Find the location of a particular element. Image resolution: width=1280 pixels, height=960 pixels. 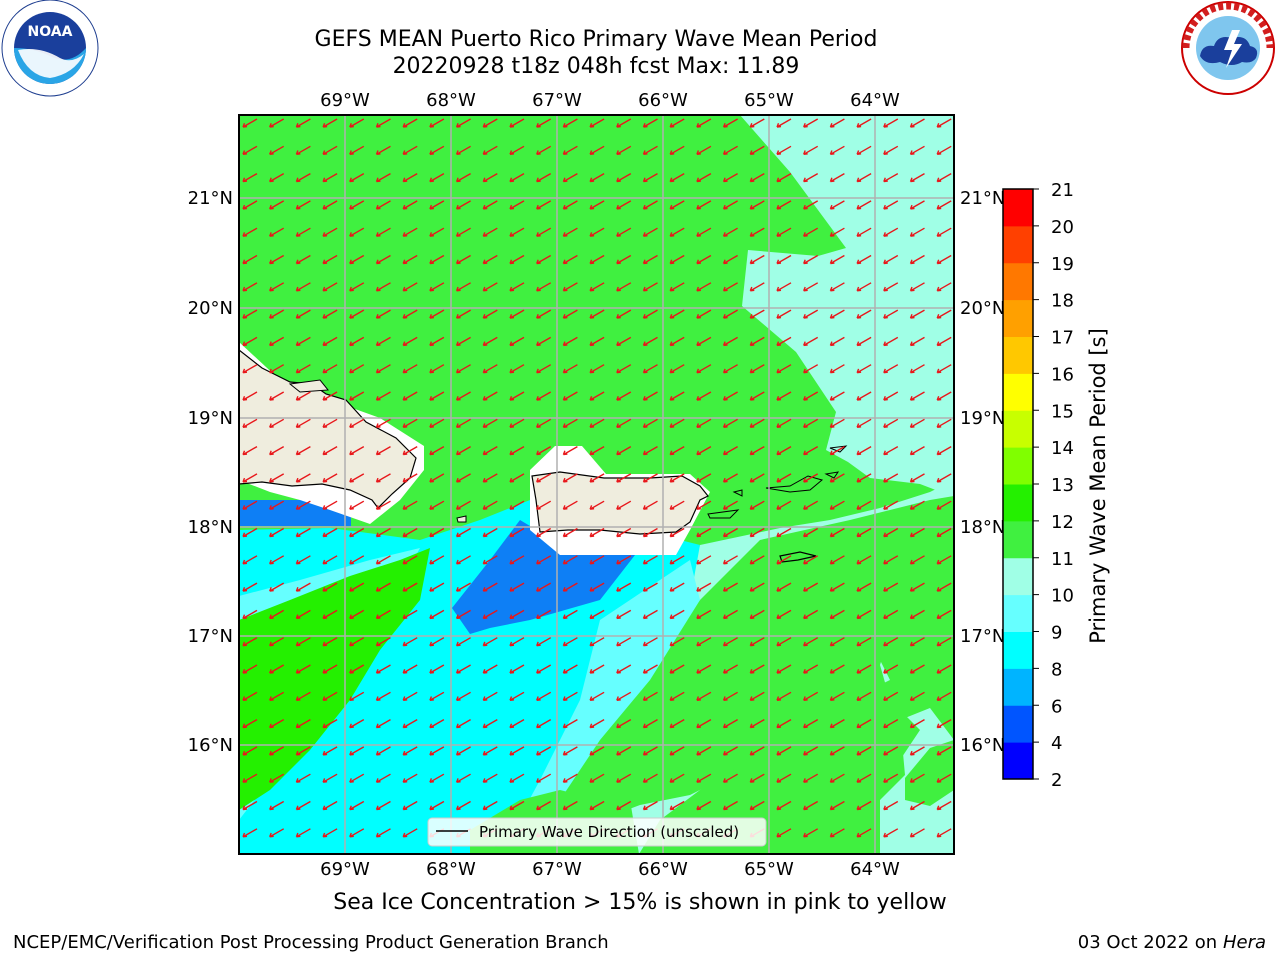

lon-label: 67°W is located at coordinates (557, 869).